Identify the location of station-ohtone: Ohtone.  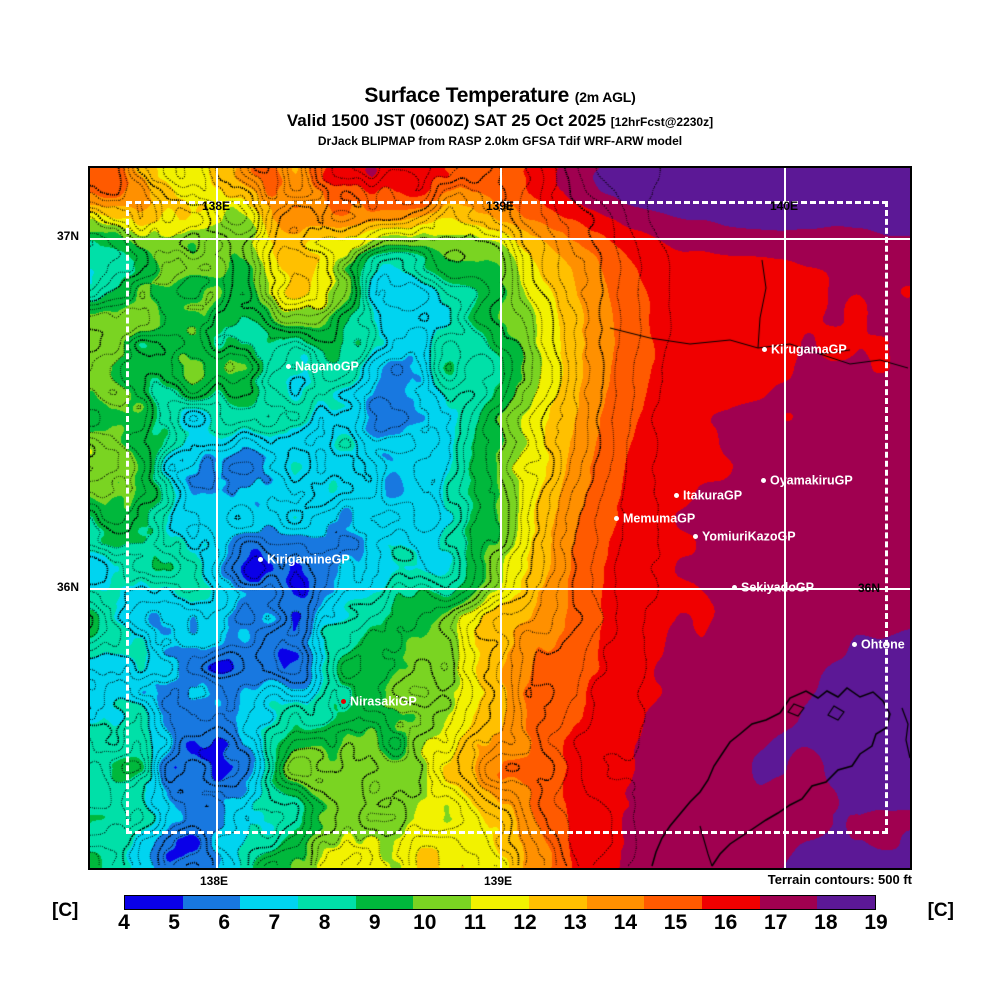
(878, 644).